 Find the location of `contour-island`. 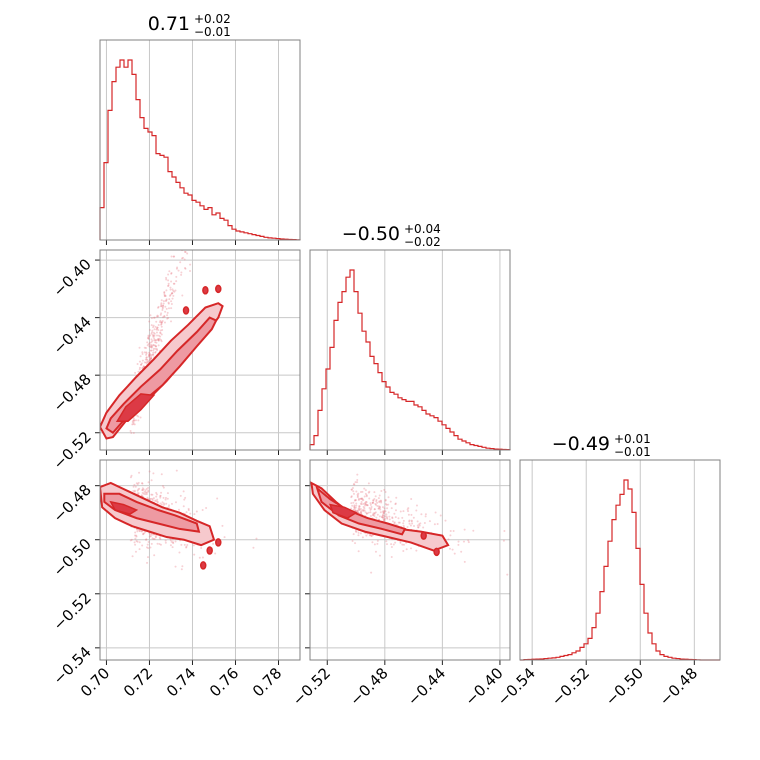

contour-island is located at coordinates (186, 310).